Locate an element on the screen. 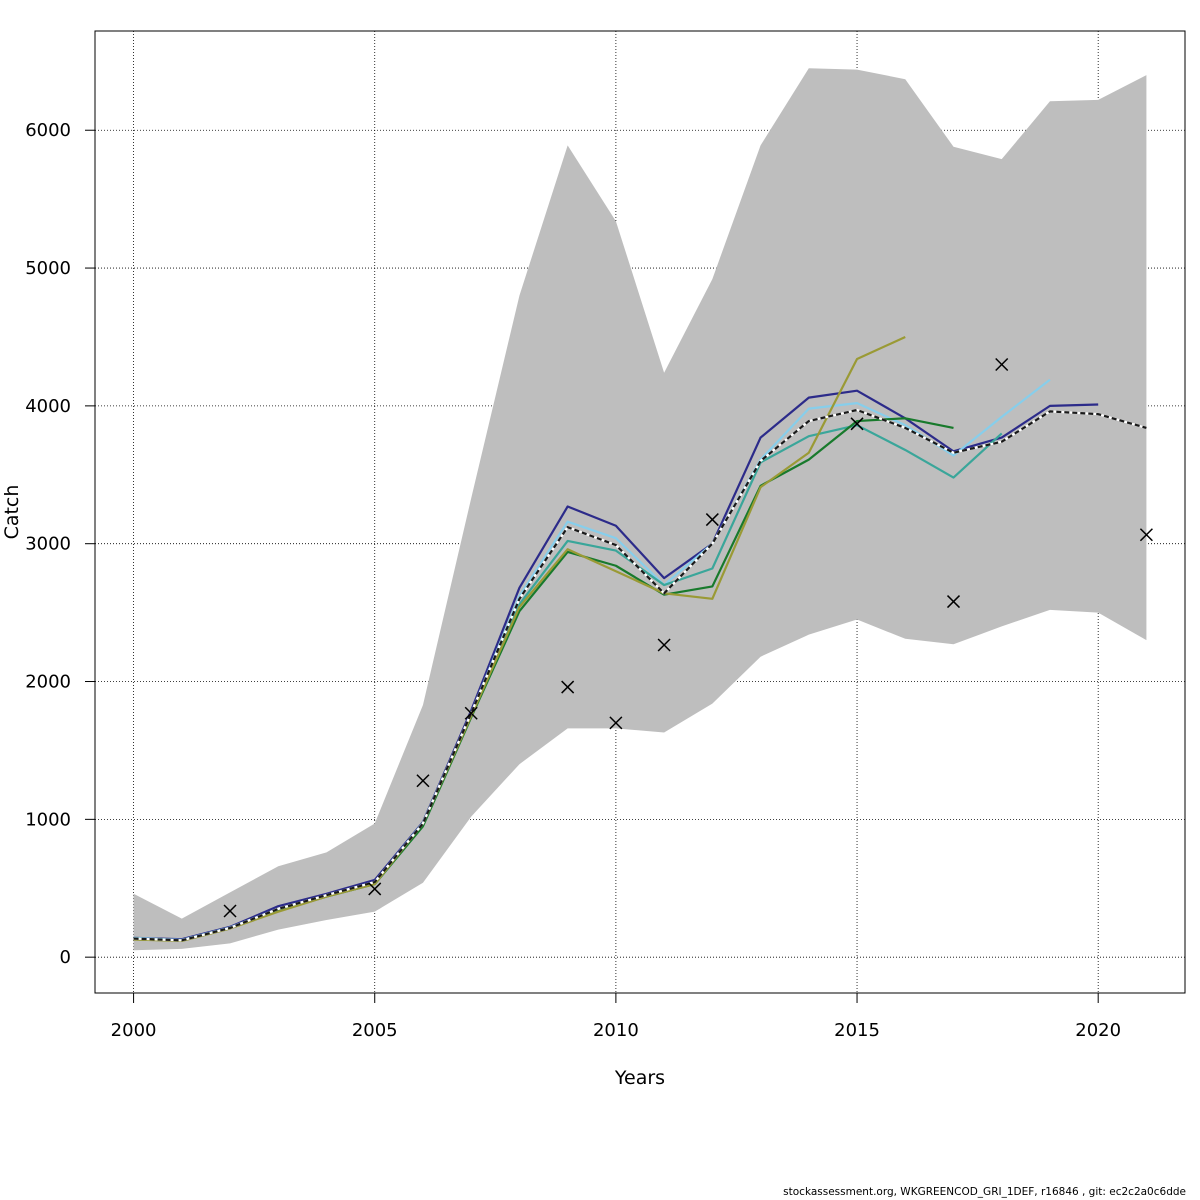 The width and height of the screenshot is (1200, 1200). y-tick-label: 1000 is located at coordinates (48, 819).